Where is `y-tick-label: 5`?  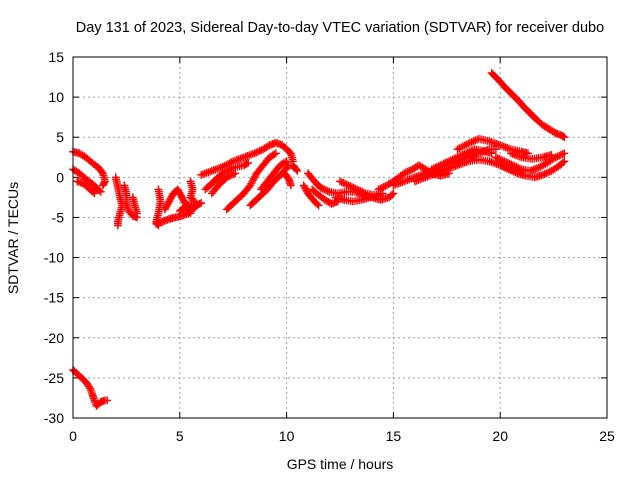 y-tick-label: 5 is located at coordinates (60, 137).